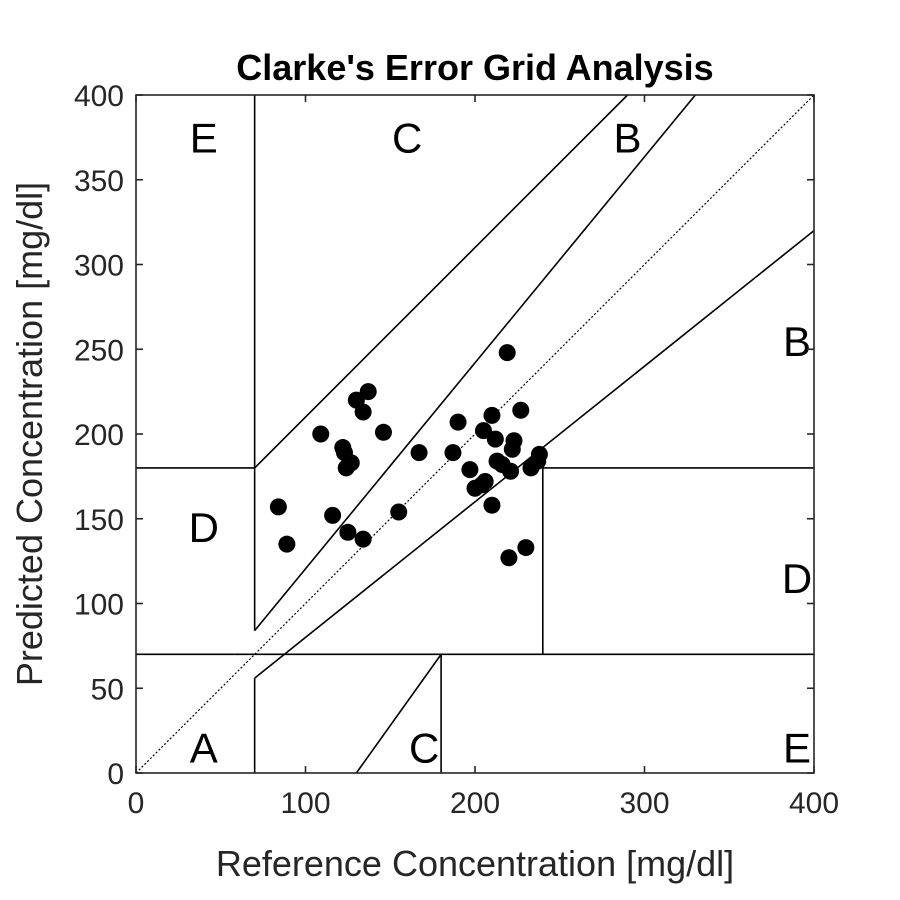 Image resolution: width=900 pixels, height=900 pixels. What do you see at coordinates (99, 266) in the screenshot?
I see `y-tick-label: 300` at bounding box center [99, 266].